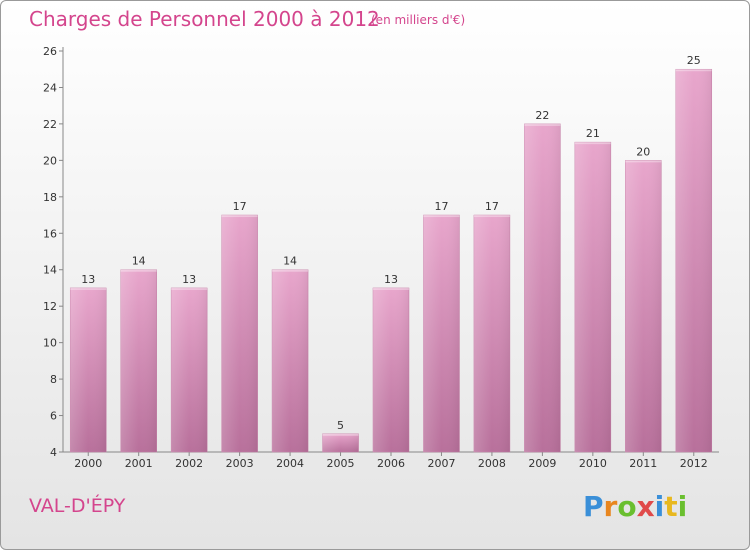 This screenshot has height=550, width=750. What do you see at coordinates (139, 261) in the screenshot?
I see `data-label-2001: 14` at bounding box center [139, 261].